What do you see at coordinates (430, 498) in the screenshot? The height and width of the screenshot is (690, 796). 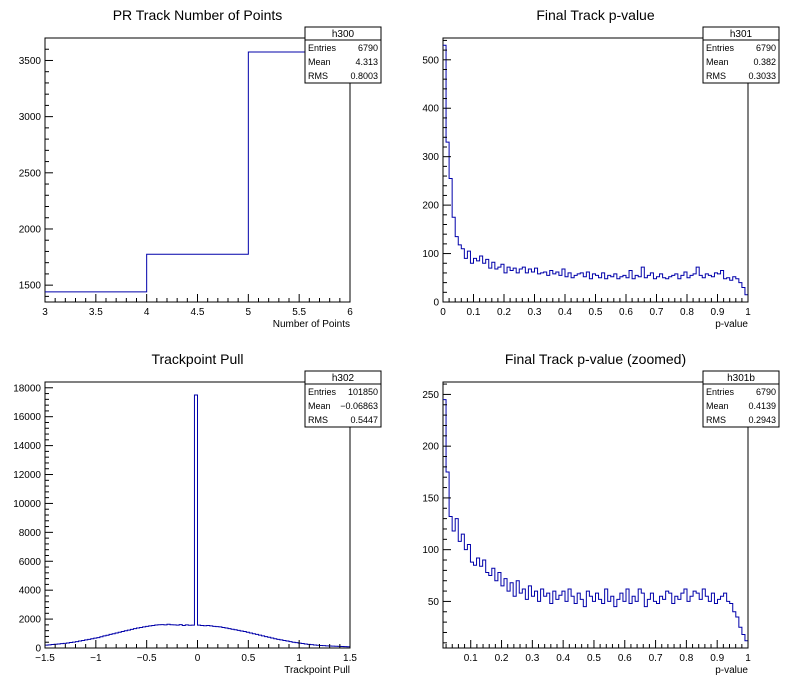 I see `y-tick-label: 150` at bounding box center [430, 498].